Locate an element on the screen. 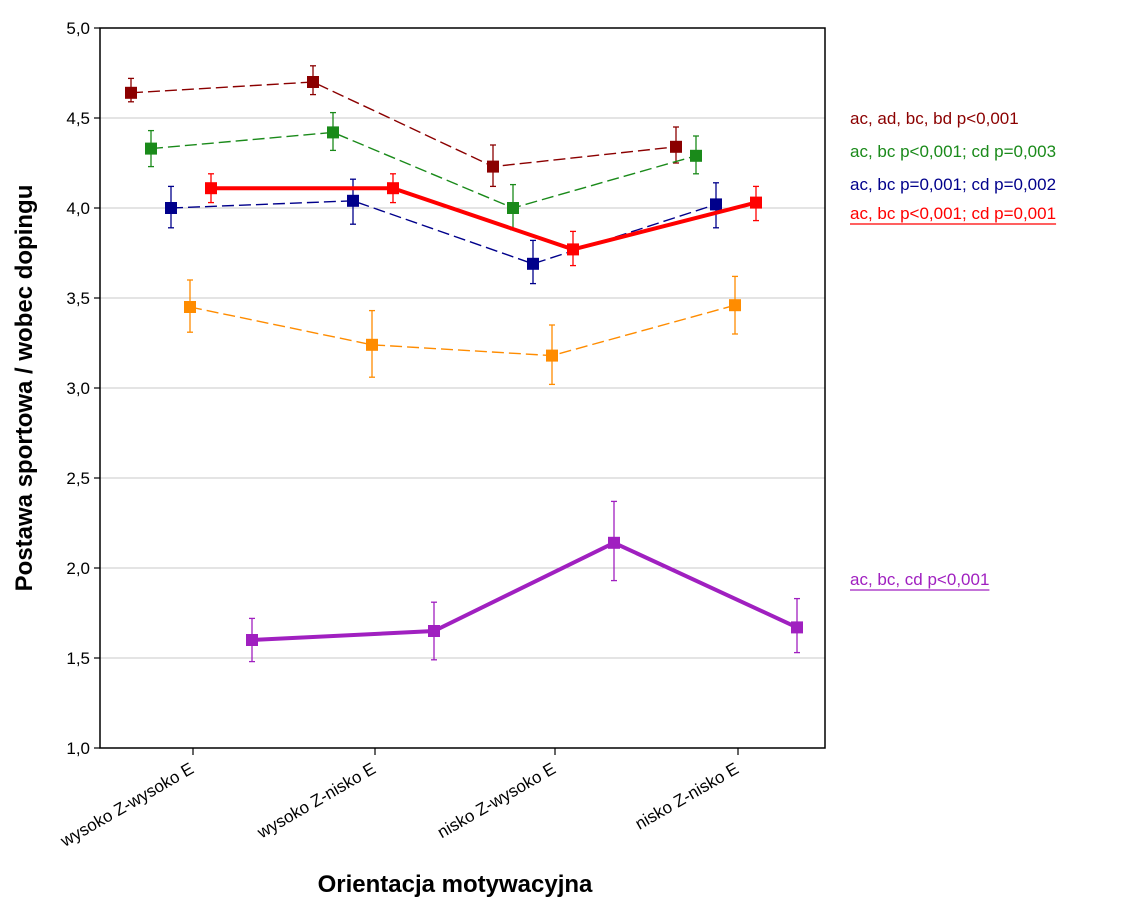 This screenshot has width=1138, height=915. y-tick-label: 2,5 is located at coordinates (78, 478).